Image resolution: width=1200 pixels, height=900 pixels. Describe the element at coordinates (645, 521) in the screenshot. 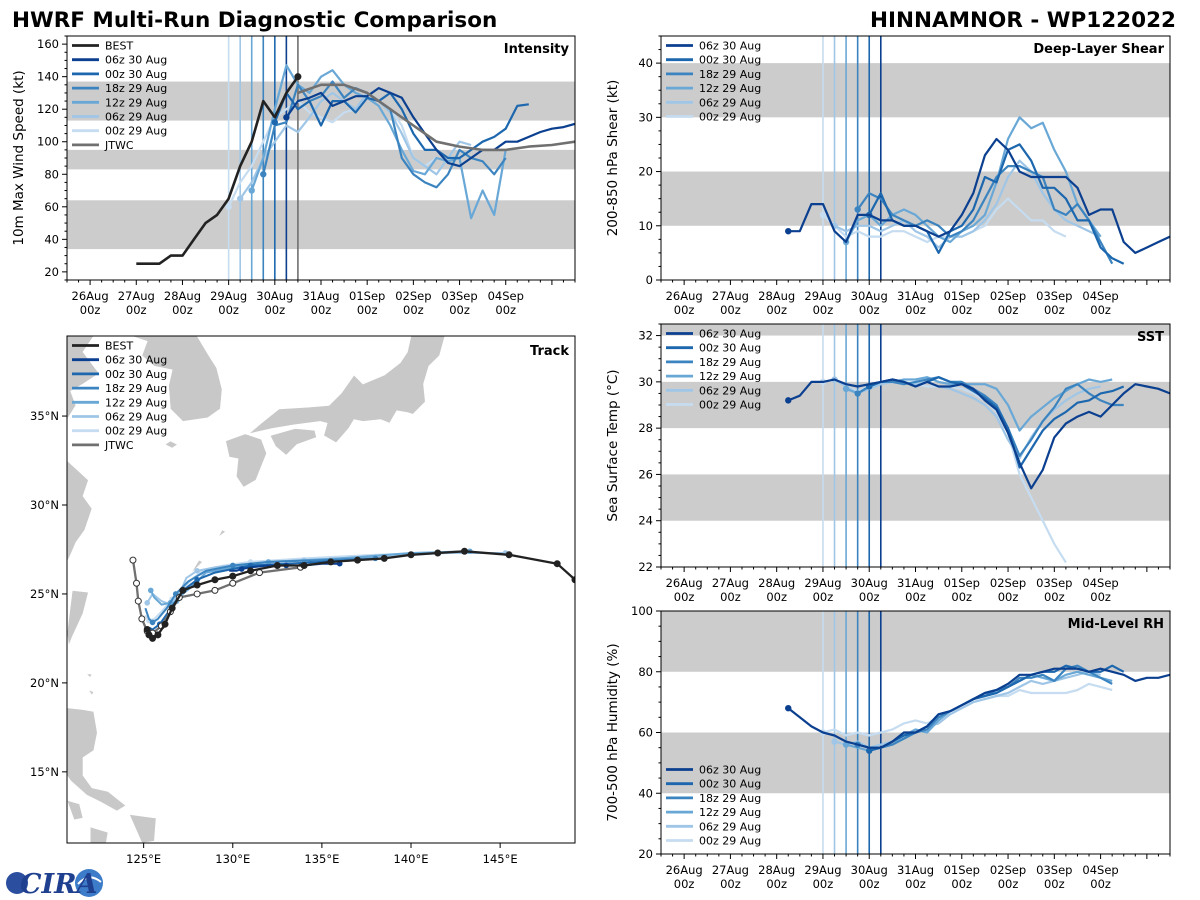

I see `y-tick-label: 24` at that location.